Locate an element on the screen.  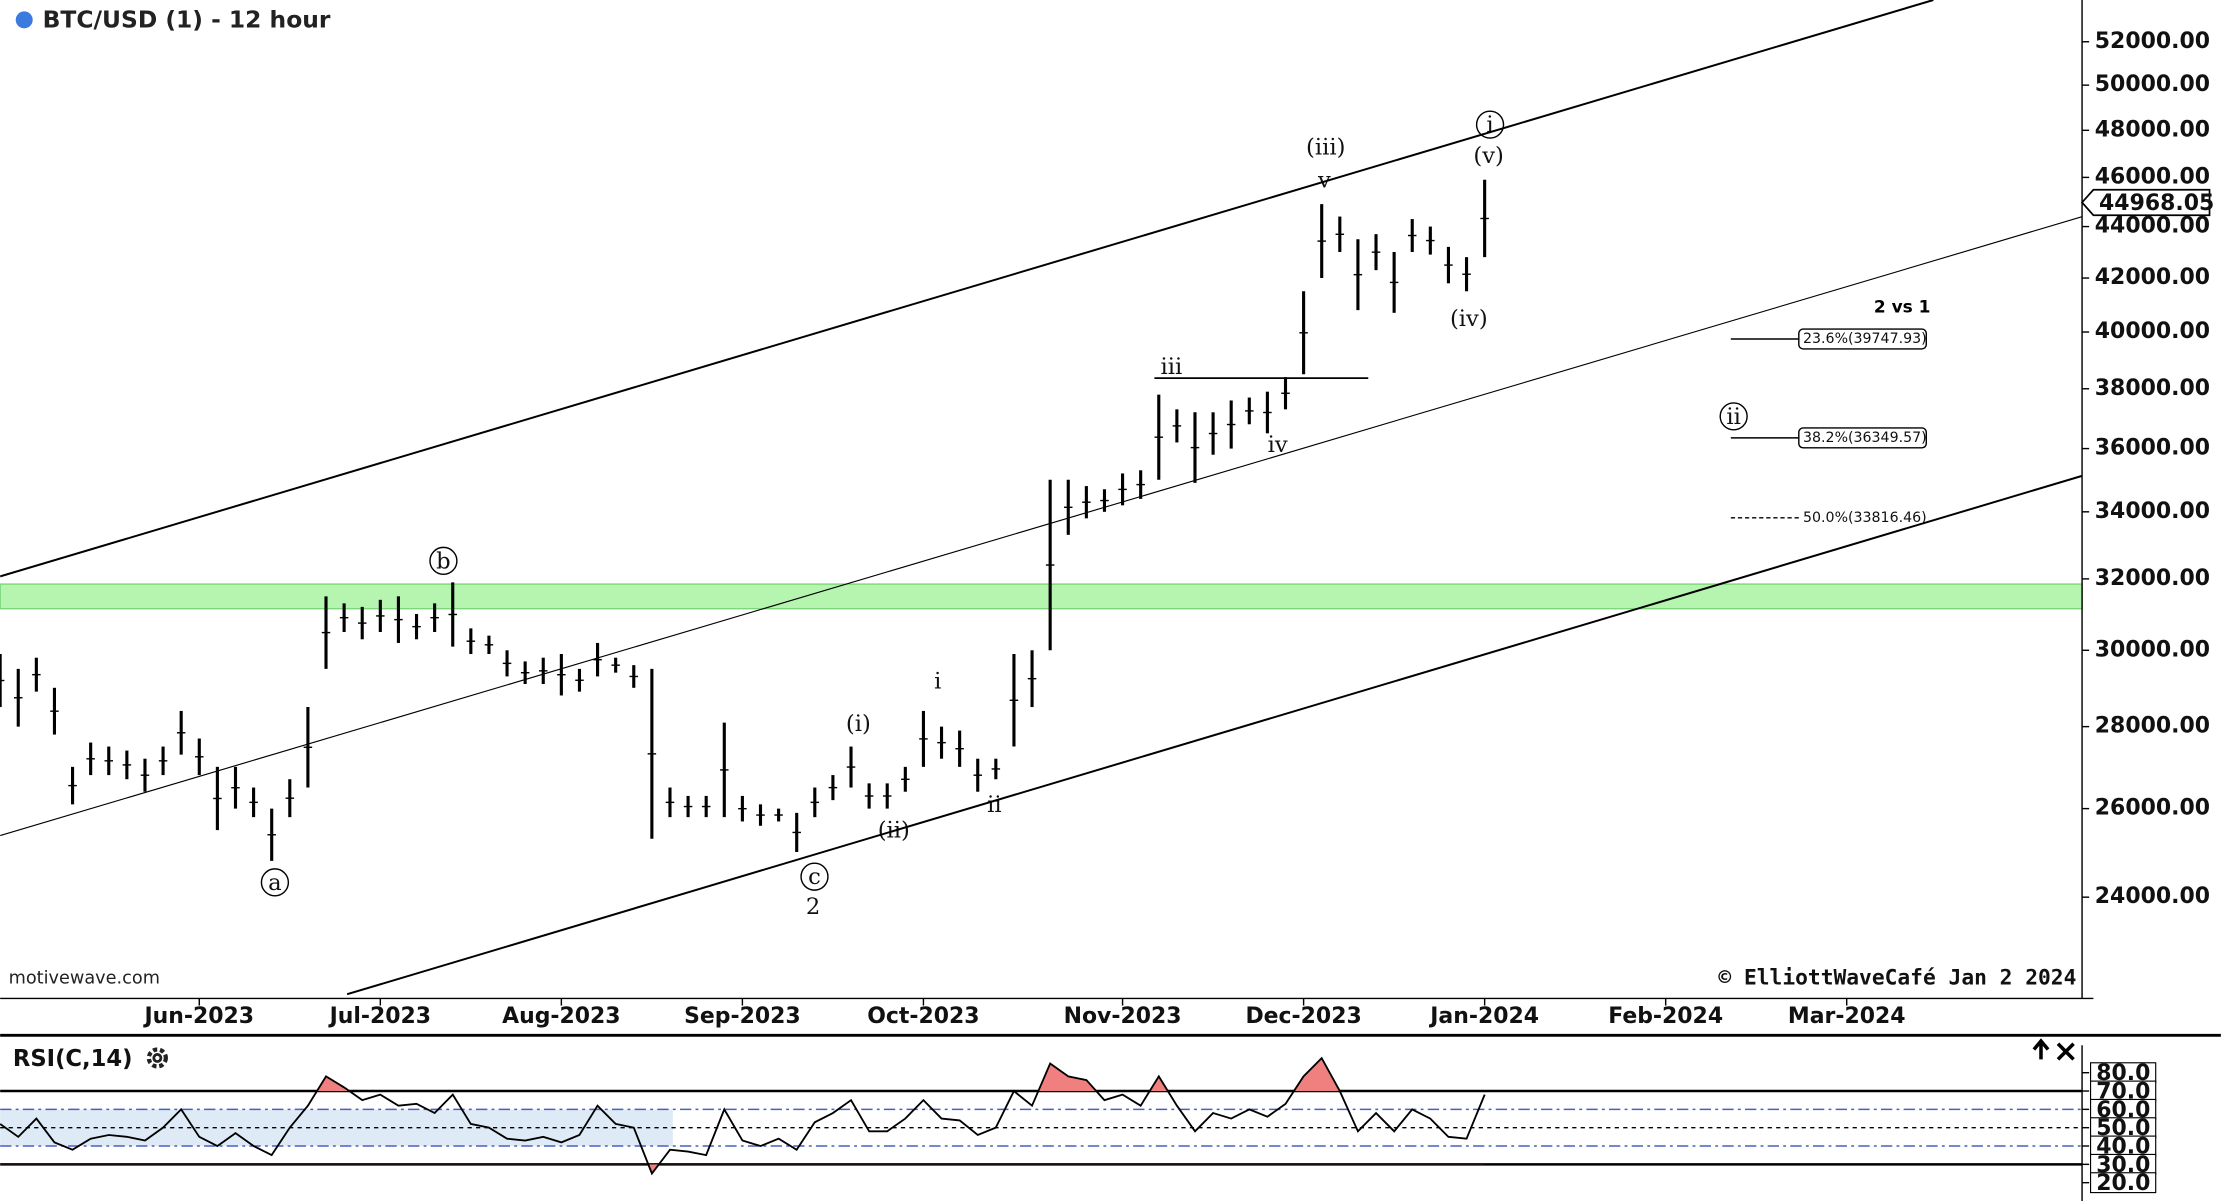
wave-label: a is located at coordinates (275, 883).